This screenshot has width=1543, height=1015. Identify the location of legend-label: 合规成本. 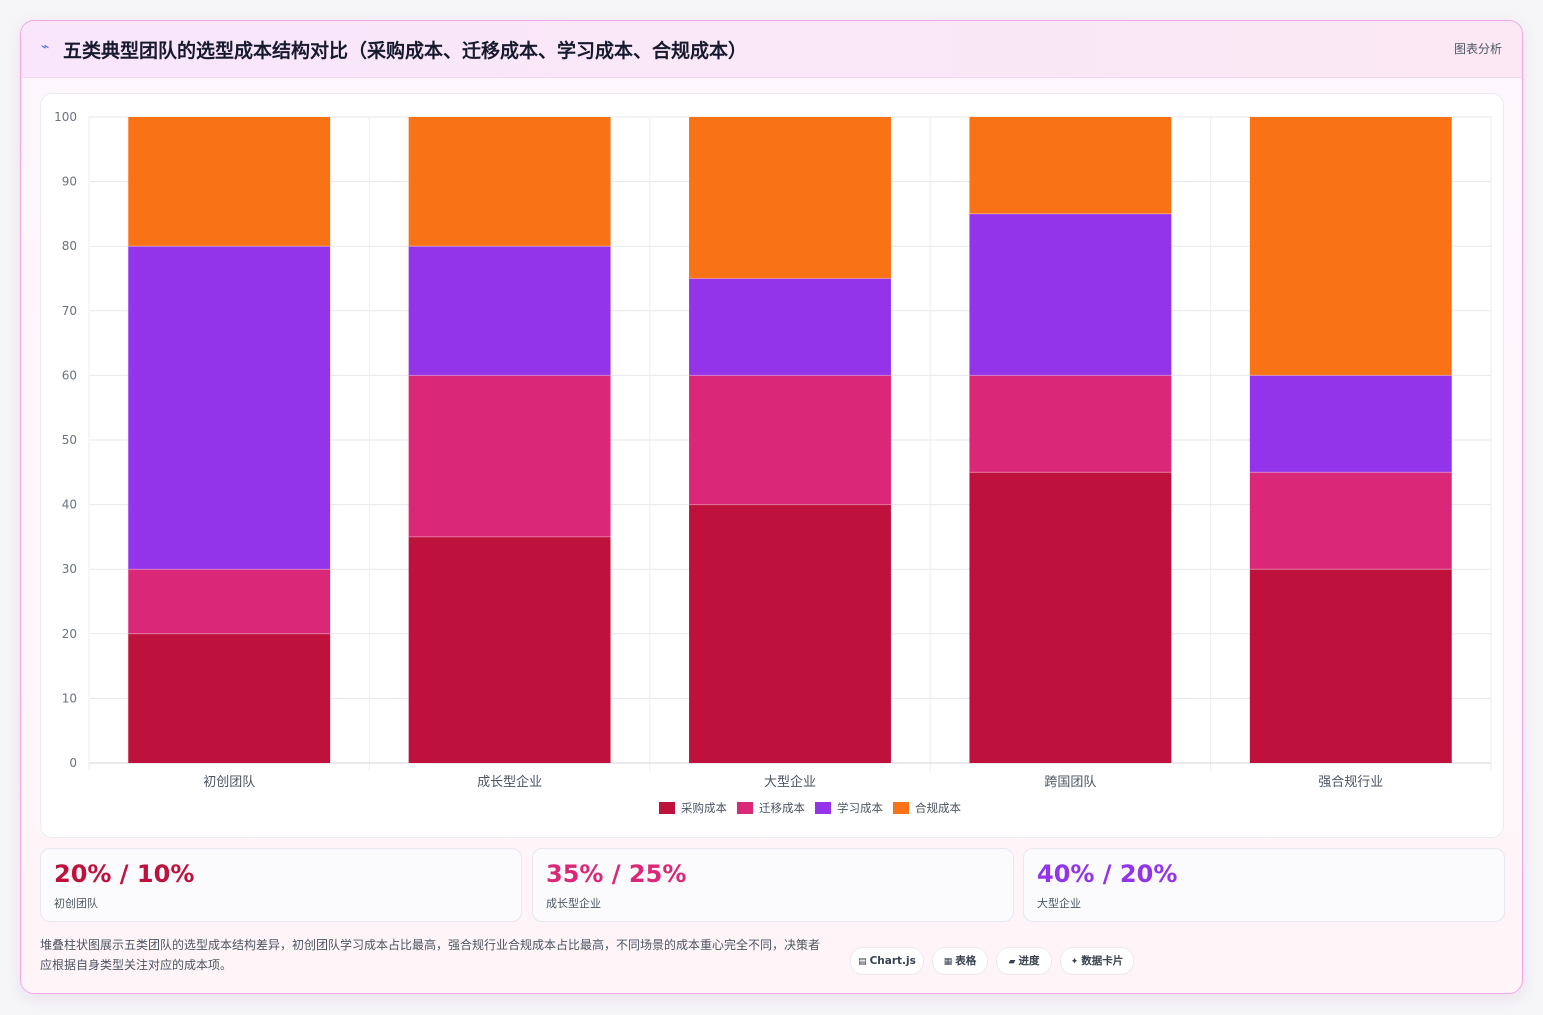
(938, 808).